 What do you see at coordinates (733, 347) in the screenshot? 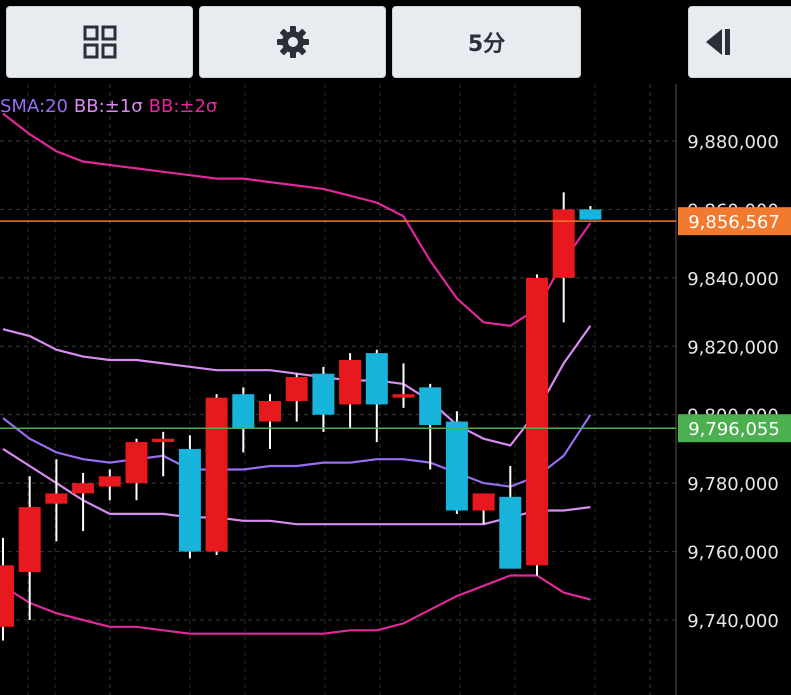
I see `y-tick-label: 9,820,000` at bounding box center [733, 347].